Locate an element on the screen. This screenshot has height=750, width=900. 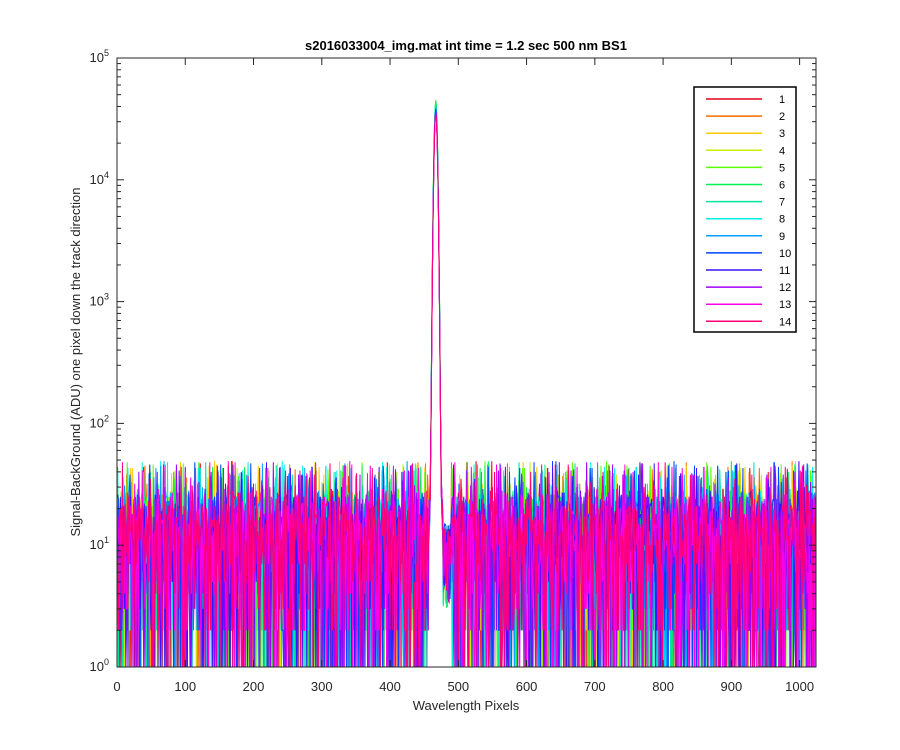
x-tick-label: 100 is located at coordinates (185, 686).